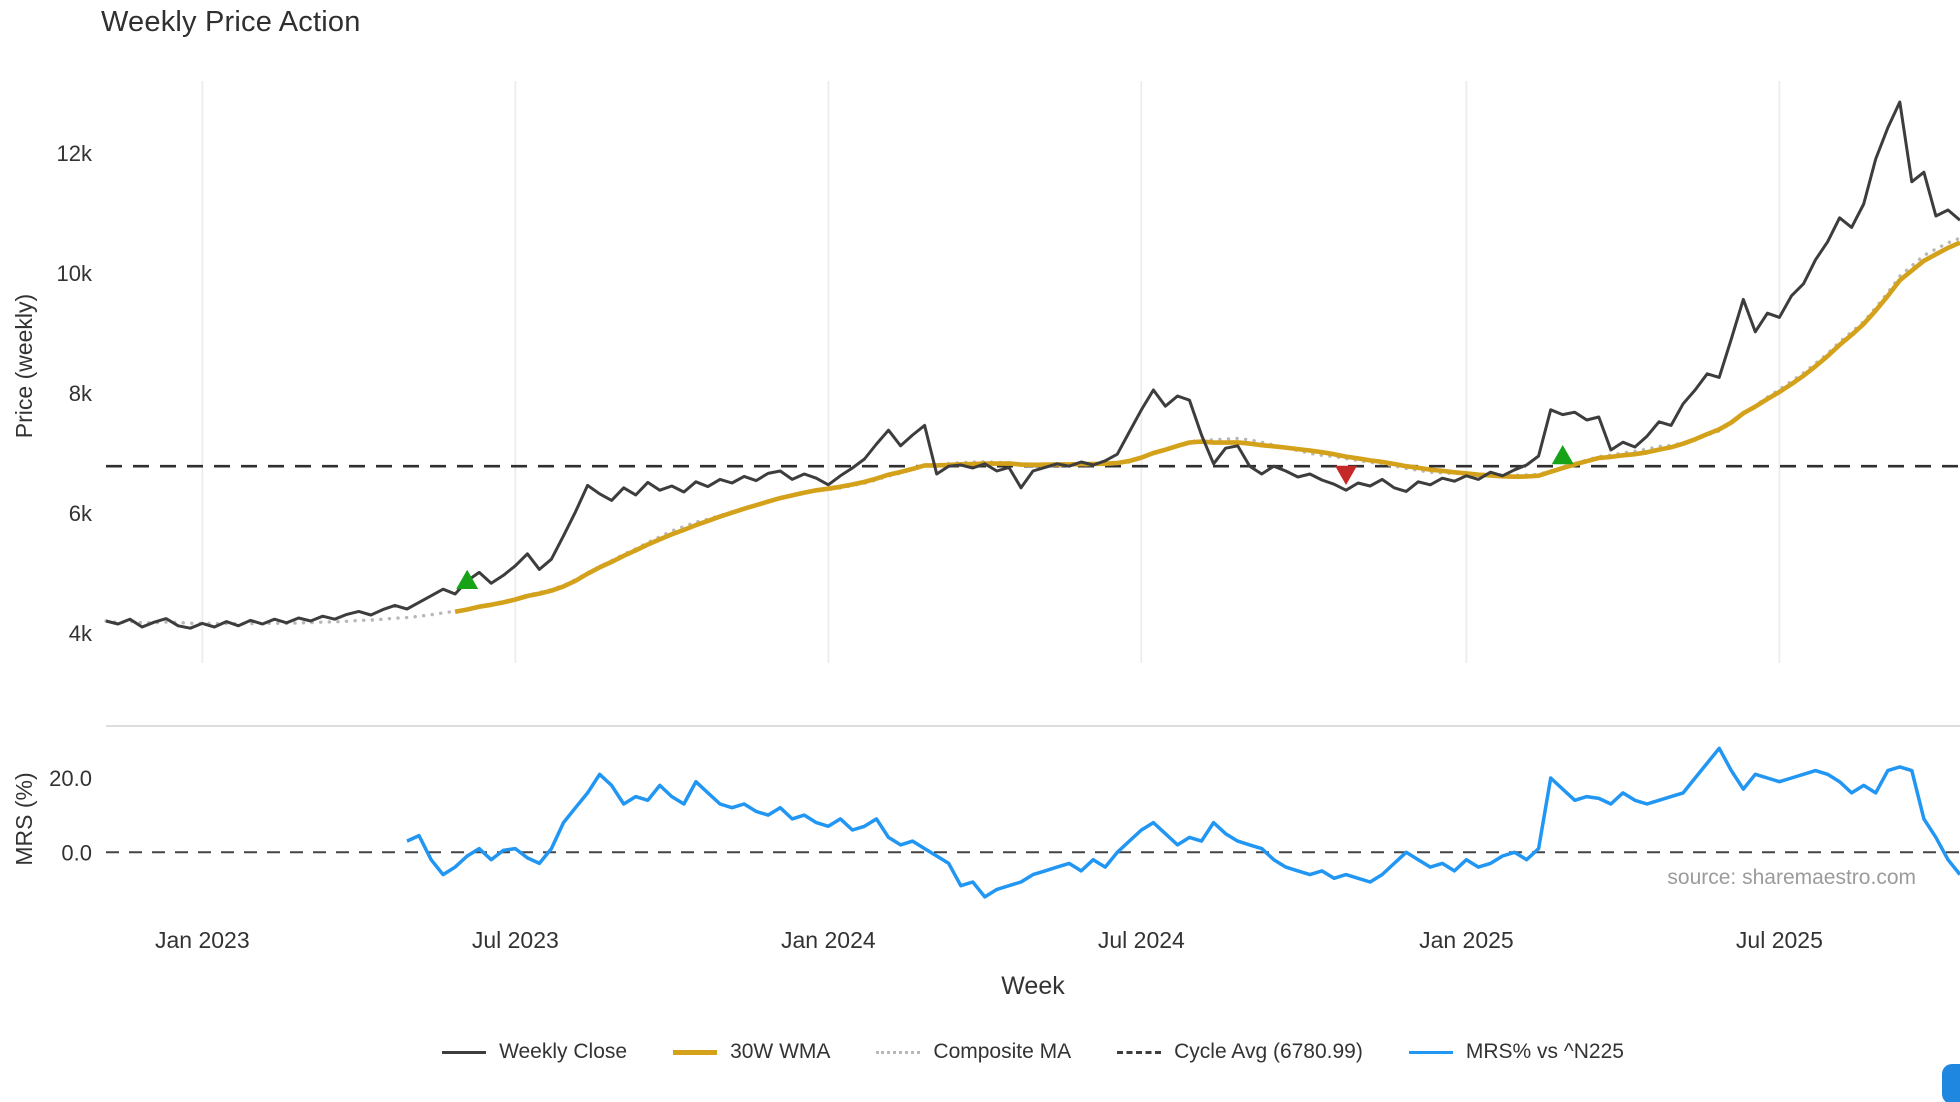 This screenshot has height=1102, width=1960. I want to click on mrs-axis-title: MRS (%), so click(24, 819).